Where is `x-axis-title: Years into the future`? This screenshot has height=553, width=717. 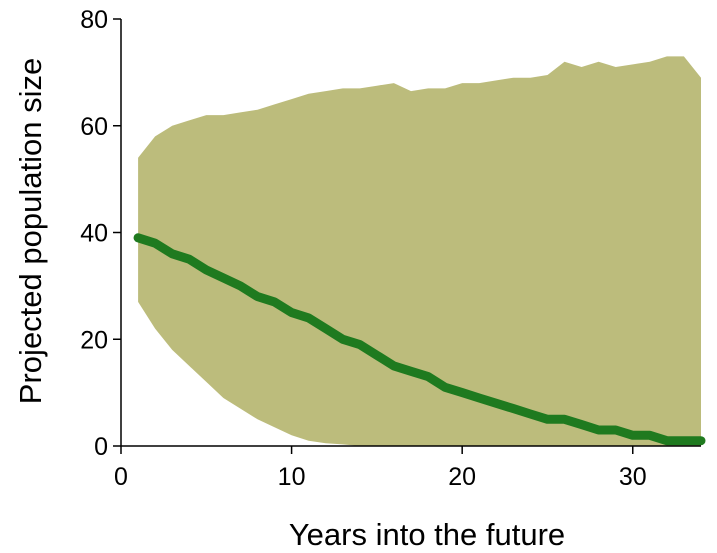 x-axis-title: Years into the future is located at coordinates (427, 534).